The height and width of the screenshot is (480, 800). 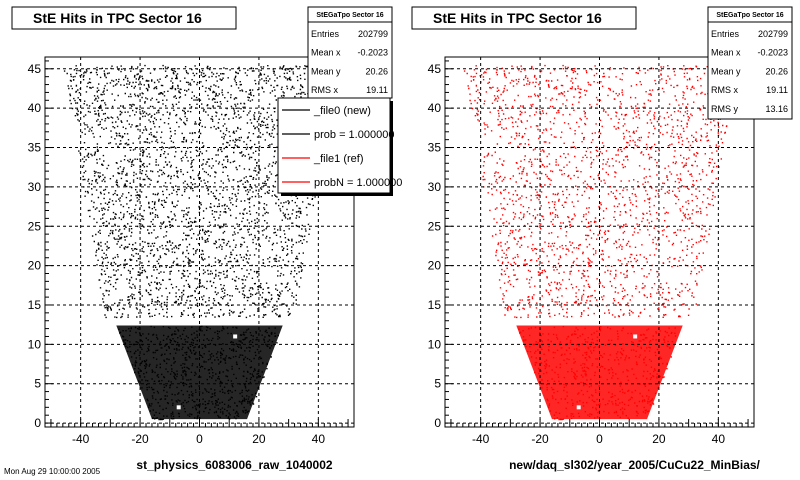 I want to click on stats-frame, so click(x=750, y=63).